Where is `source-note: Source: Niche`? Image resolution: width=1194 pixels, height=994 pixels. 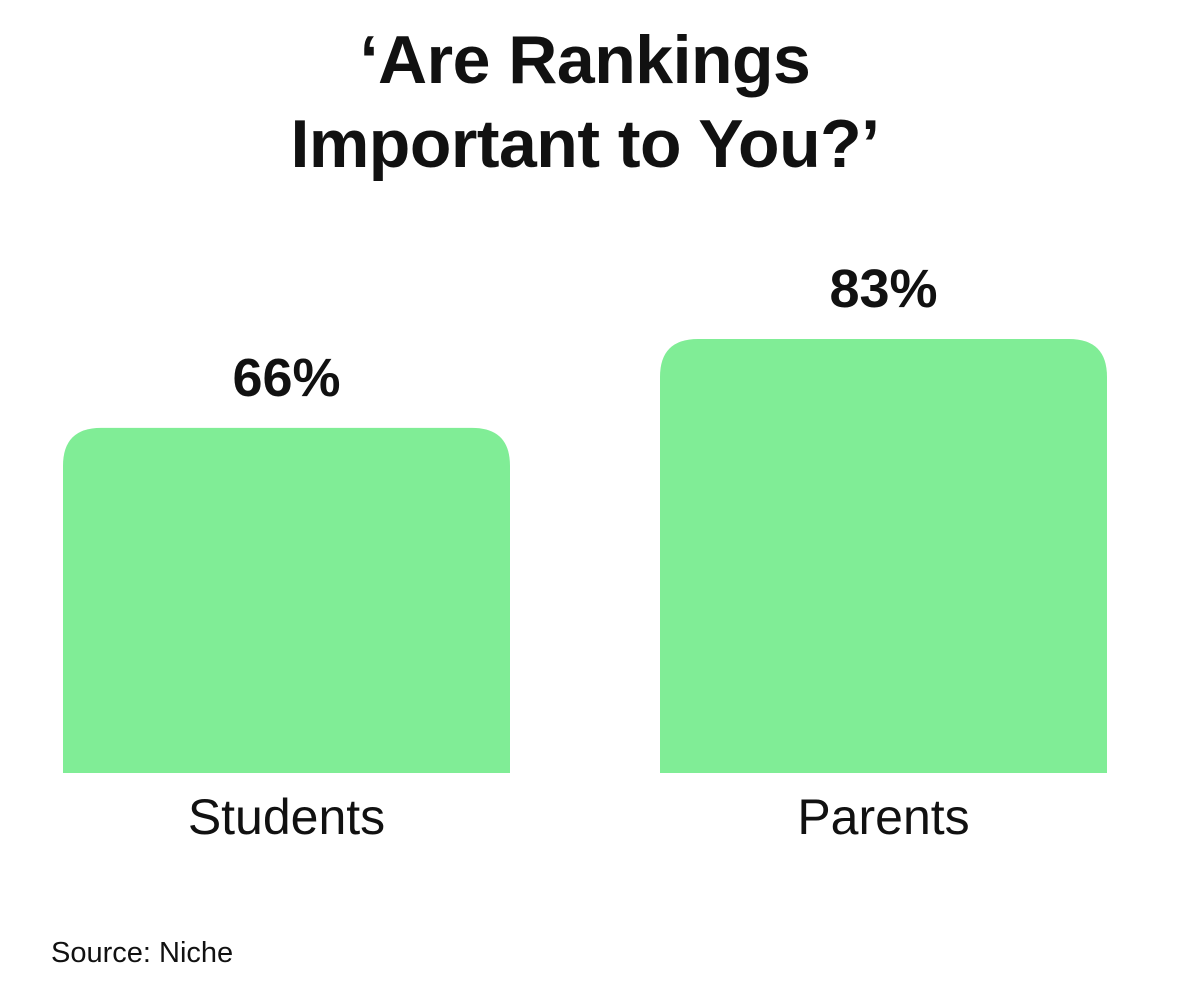
source-note: Source: Niche is located at coordinates (142, 953).